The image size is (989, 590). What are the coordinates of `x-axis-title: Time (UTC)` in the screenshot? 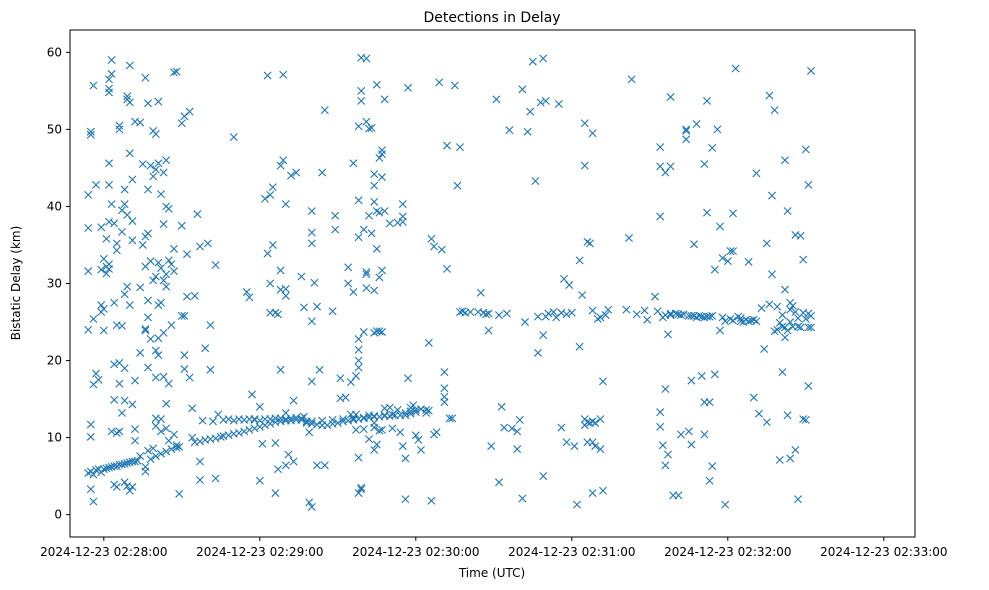 It's located at (491, 573).